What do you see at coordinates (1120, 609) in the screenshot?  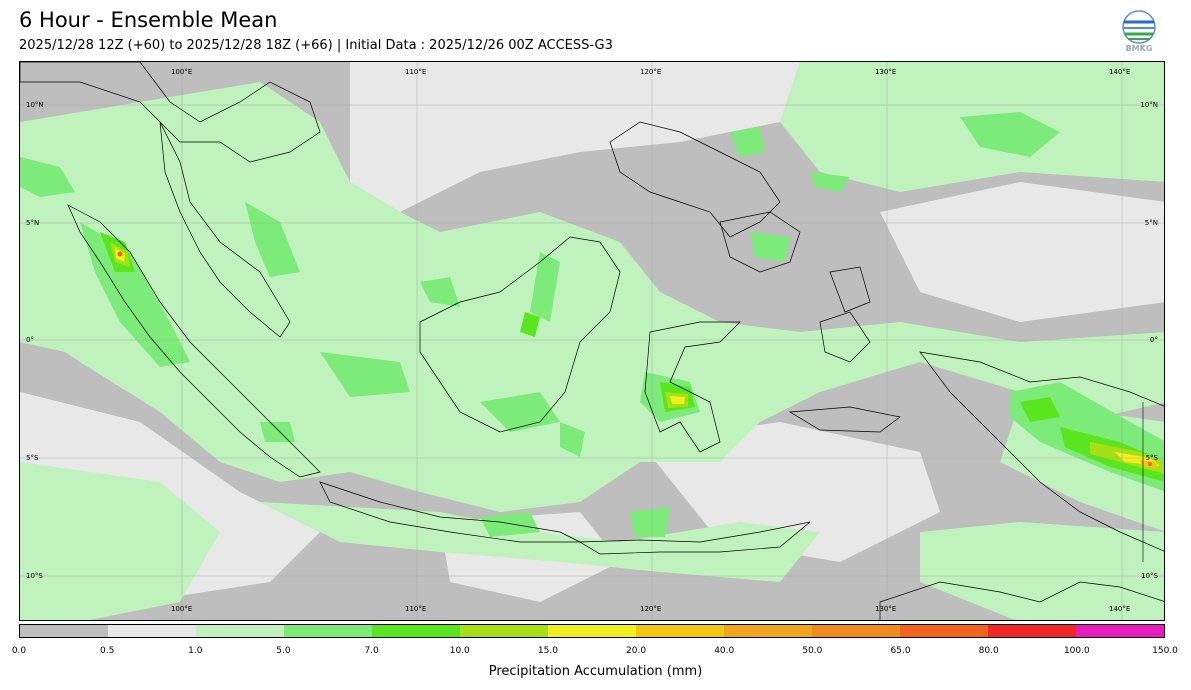 I see `lon-label-bottom-140: 140°E` at bounding box center [1120, 609].